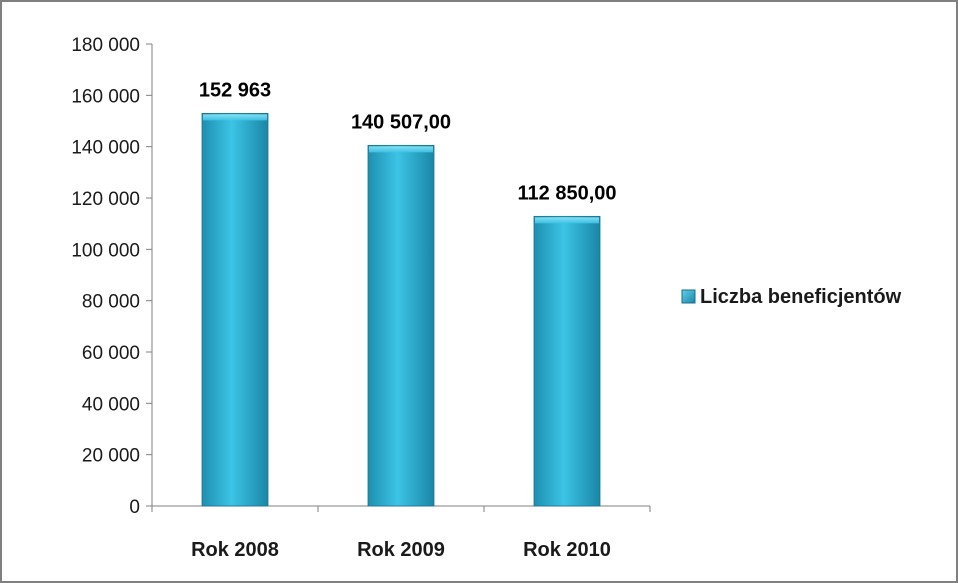  I want to click on y-tick-label: 120 000, so click(105, 199).